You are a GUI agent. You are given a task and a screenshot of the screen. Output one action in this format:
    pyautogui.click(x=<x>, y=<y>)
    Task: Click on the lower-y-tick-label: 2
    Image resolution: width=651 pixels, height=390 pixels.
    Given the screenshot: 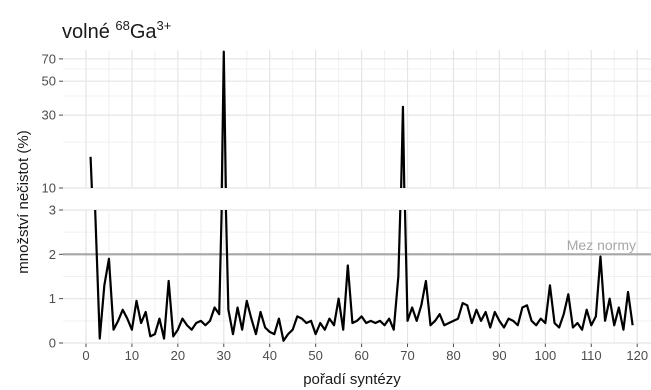 What is the action you would take?
    pyautogui.click(x=52, y=254)
    